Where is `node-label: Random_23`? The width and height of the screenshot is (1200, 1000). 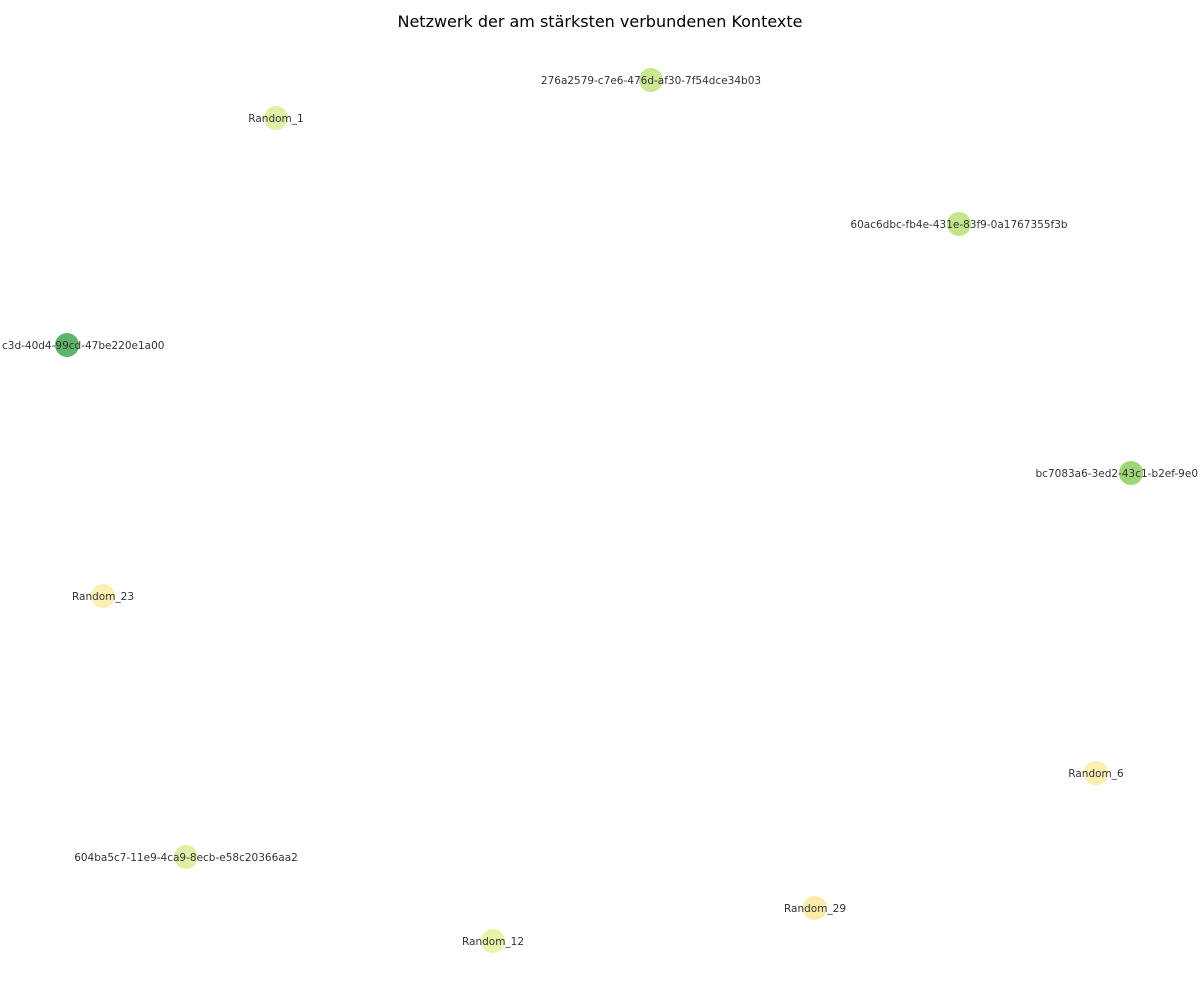 node-label: Random_23 is located at coordinates (103, 597).